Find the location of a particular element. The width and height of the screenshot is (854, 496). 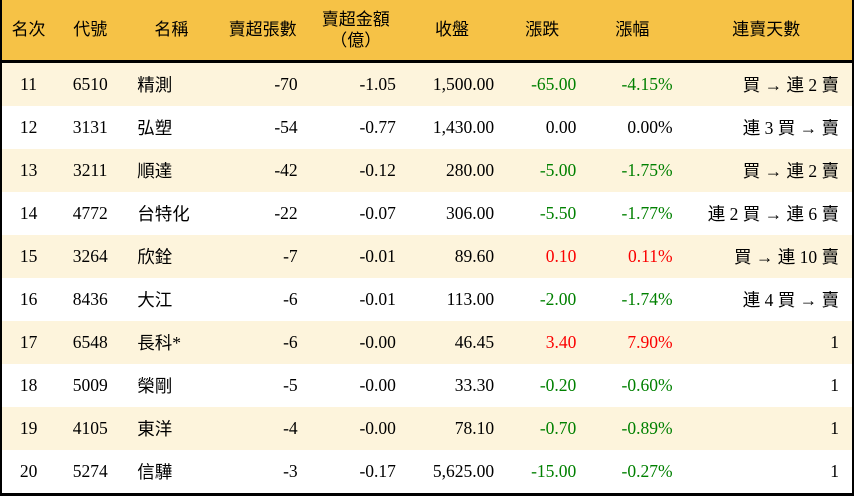

rank-cell: 15 is located at coordinates (28, 256).